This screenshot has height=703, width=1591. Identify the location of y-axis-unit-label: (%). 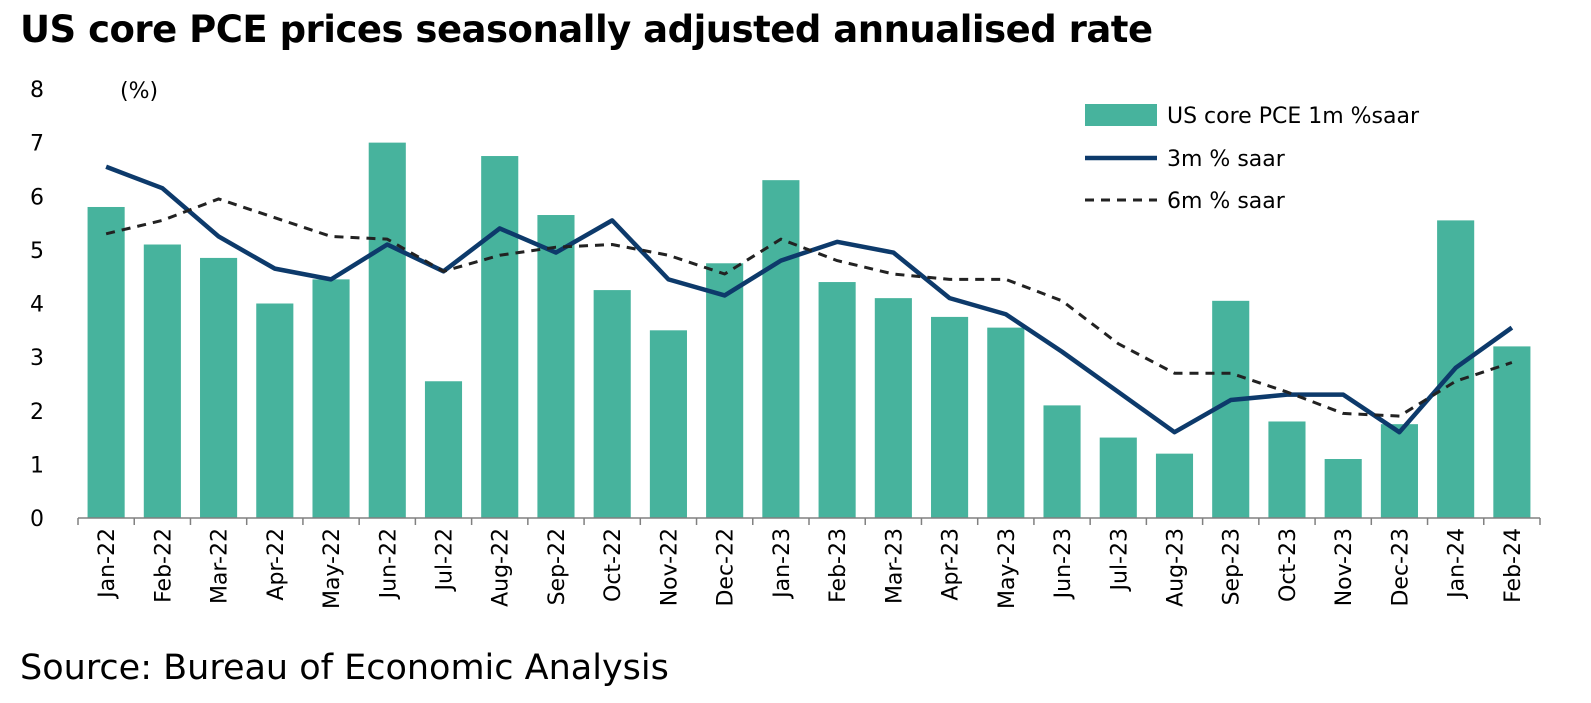
(139, 91).